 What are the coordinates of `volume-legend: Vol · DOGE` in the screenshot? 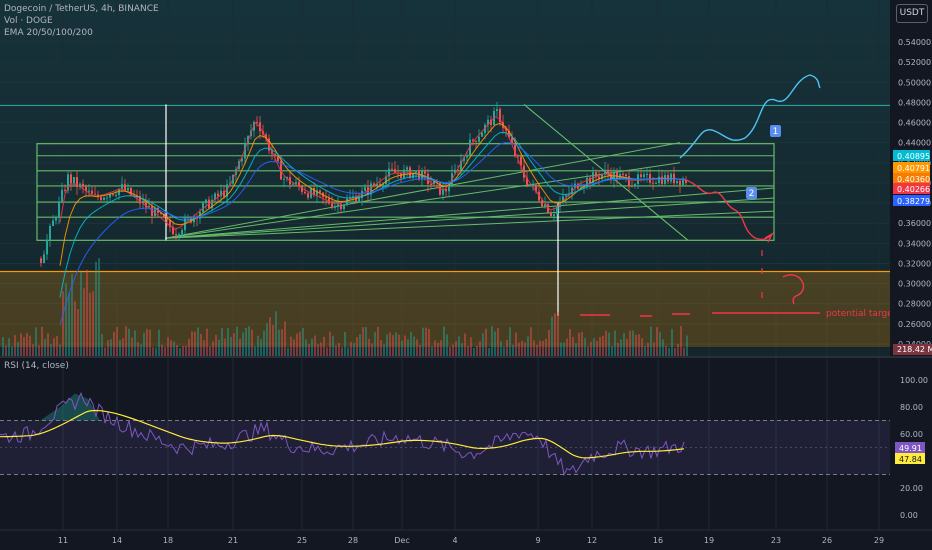 It's located at (28, 21).